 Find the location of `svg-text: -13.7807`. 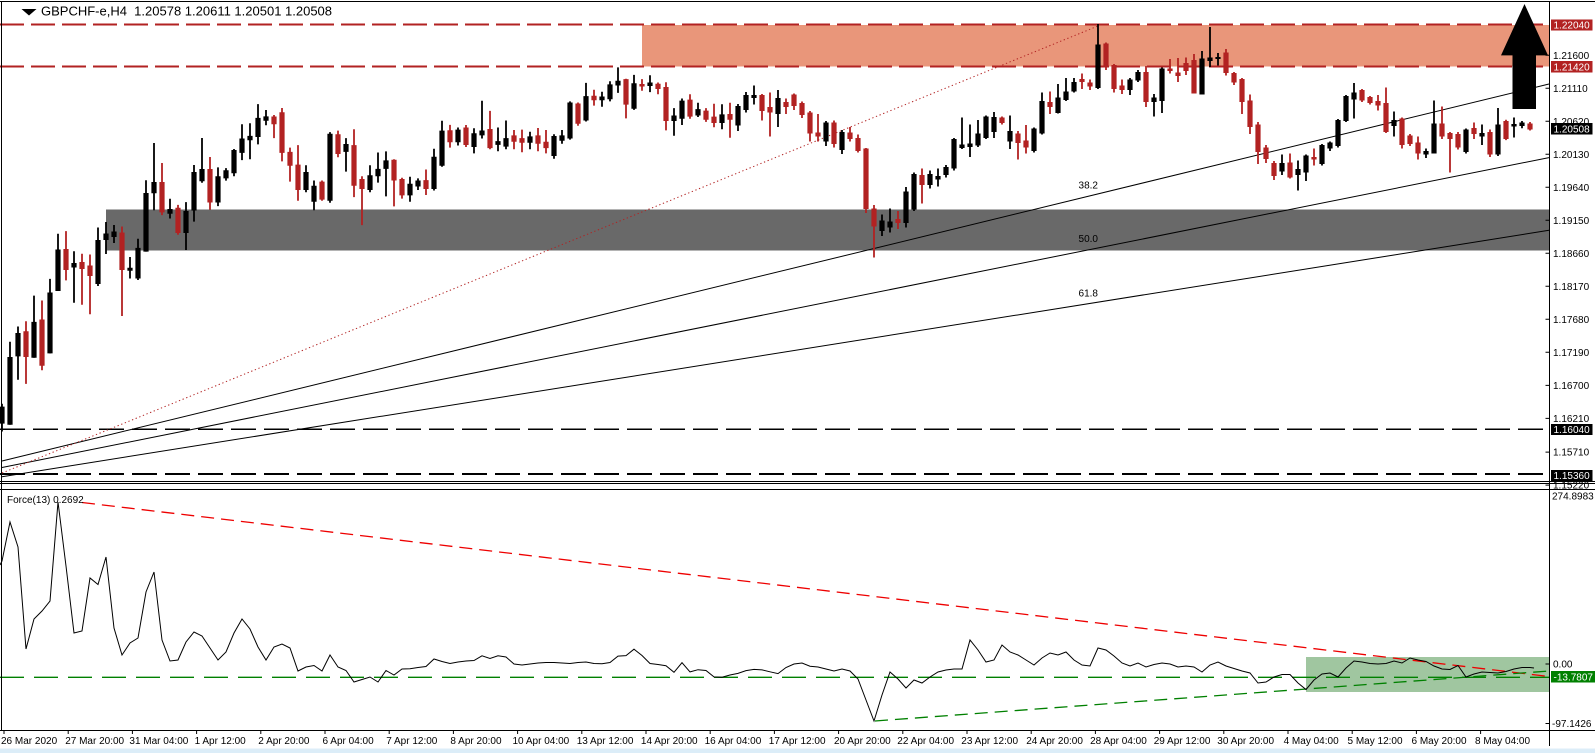

svg-text: -13.7807 is located at coordinates (1574, 678).